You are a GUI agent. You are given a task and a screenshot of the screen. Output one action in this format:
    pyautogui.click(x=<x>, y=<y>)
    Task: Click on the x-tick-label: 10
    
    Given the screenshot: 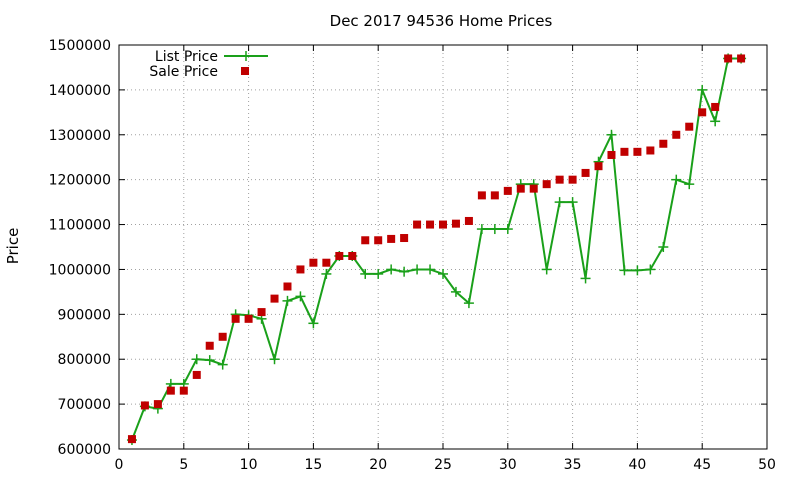 What is the action you would take?
    pyautogui.click(x=249, y=465)
    